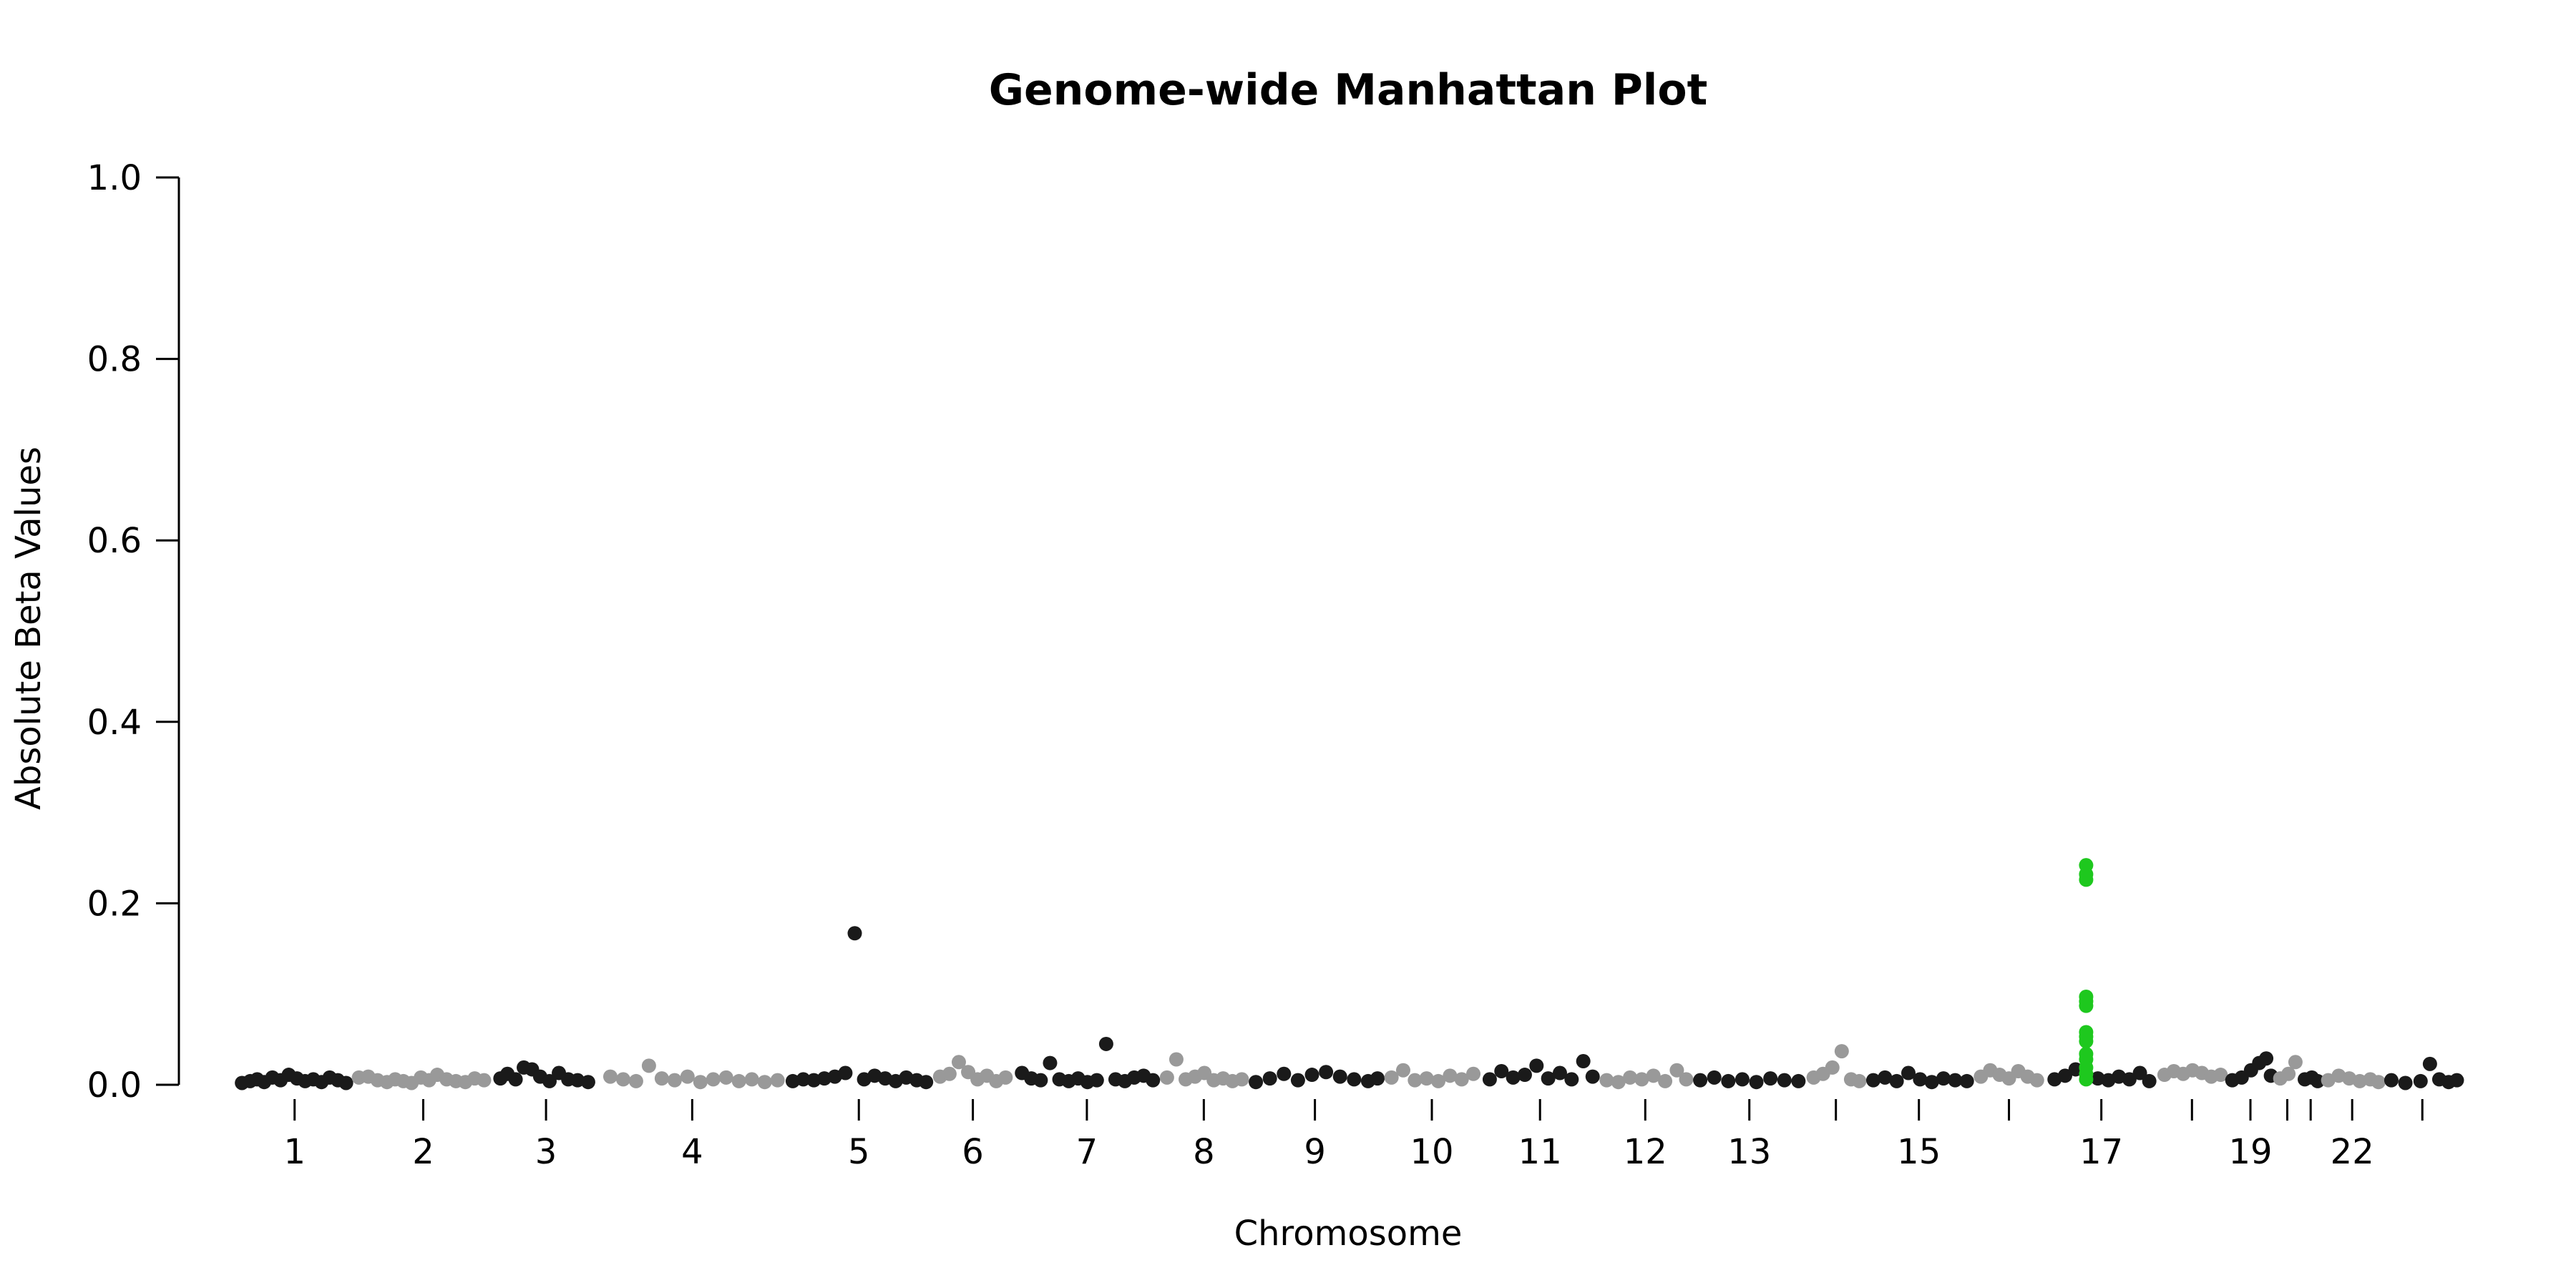  What do you see at coordinates (114, 1085) in the screenshot?
I see `y-tick-label: 0.0` at bounding box center [114, 1085].